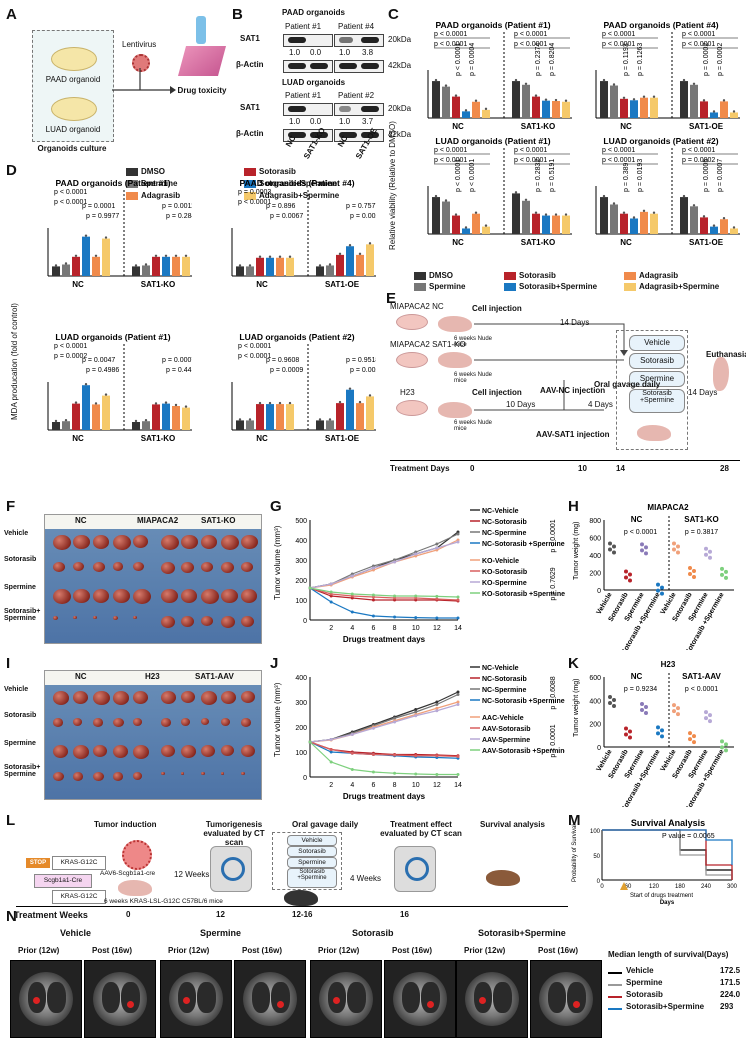 The width and height of the screenshot is (746, 1045). What do you see at coordinates (458, 628) in the screenshot?
I see `chart-G-xtick: 14` at bounding box center [458, 628].